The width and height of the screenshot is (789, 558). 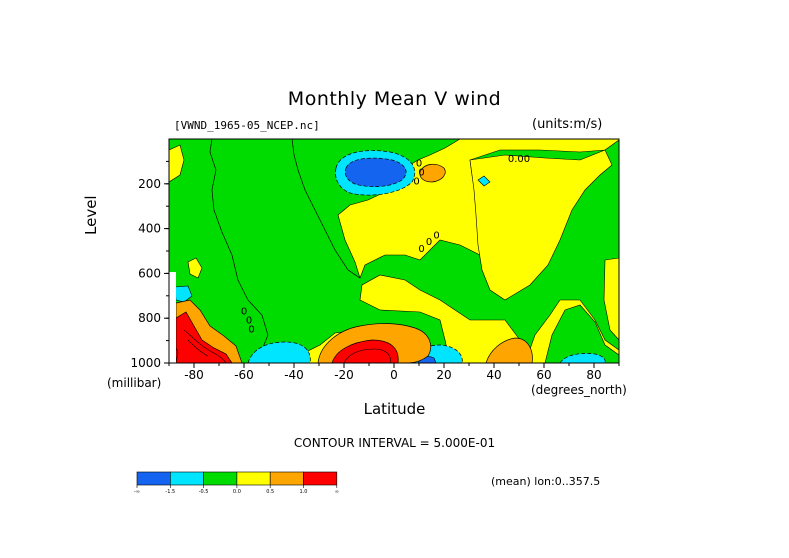 What do you see at coordinates (149, 184) in the screenshot?
I see `y-tick-label: 200` at bounding box center [149, 184].